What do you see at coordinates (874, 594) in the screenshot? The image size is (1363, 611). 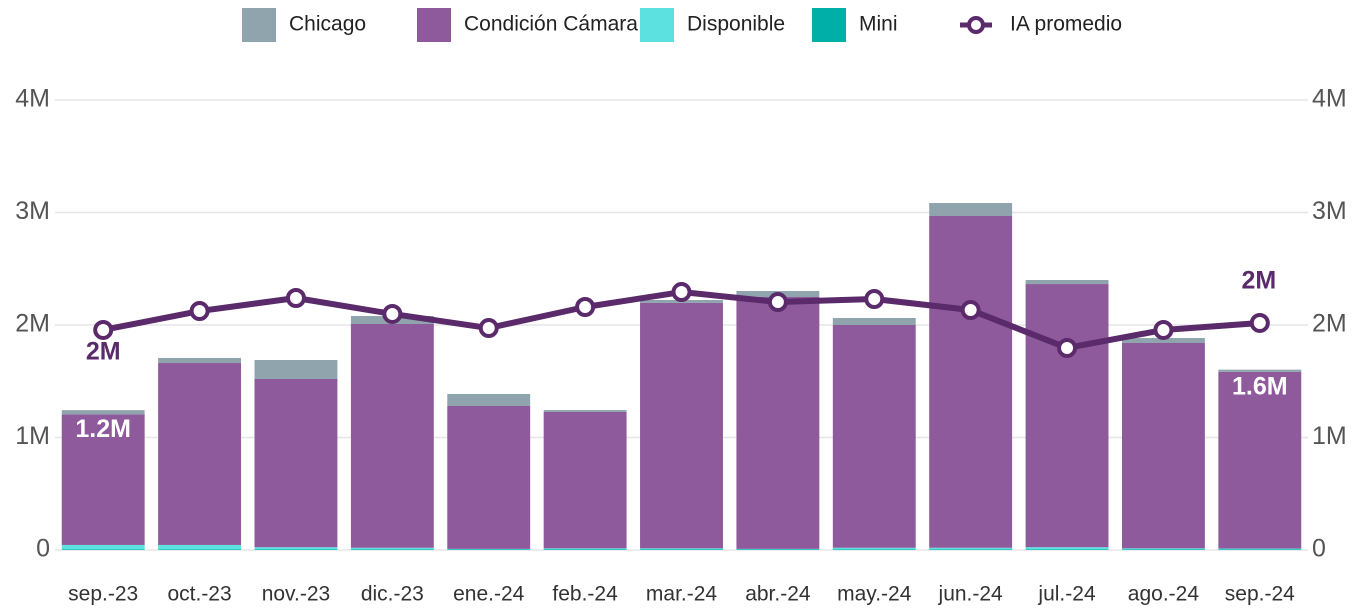 I see `x-tick-label: may.-24` at bounding box center [874, 594].